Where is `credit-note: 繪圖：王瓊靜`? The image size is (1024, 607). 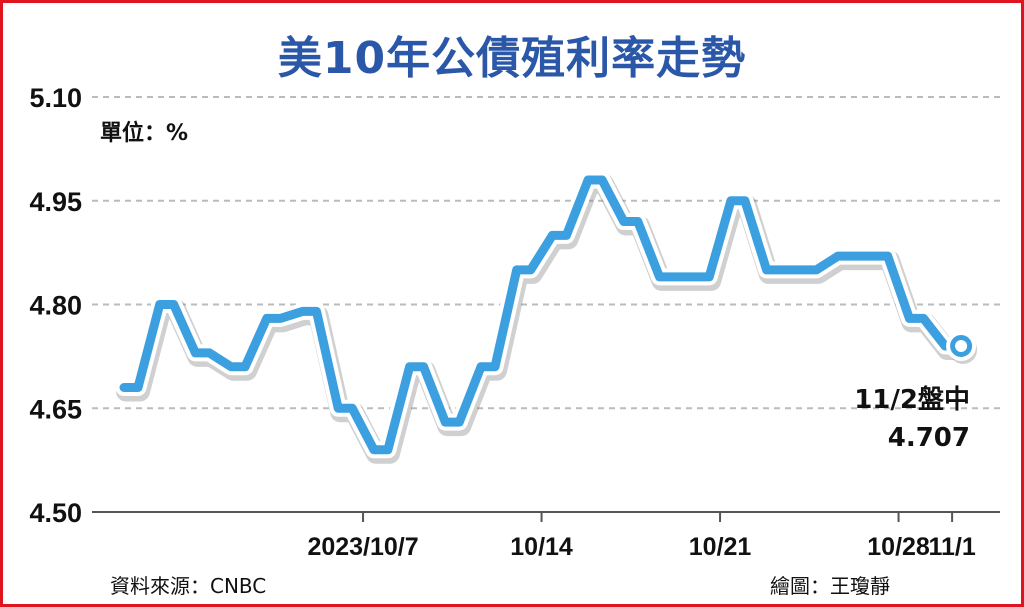
credit-note: 繪圖：王瓊靜 is located at coordinates (830, 586).